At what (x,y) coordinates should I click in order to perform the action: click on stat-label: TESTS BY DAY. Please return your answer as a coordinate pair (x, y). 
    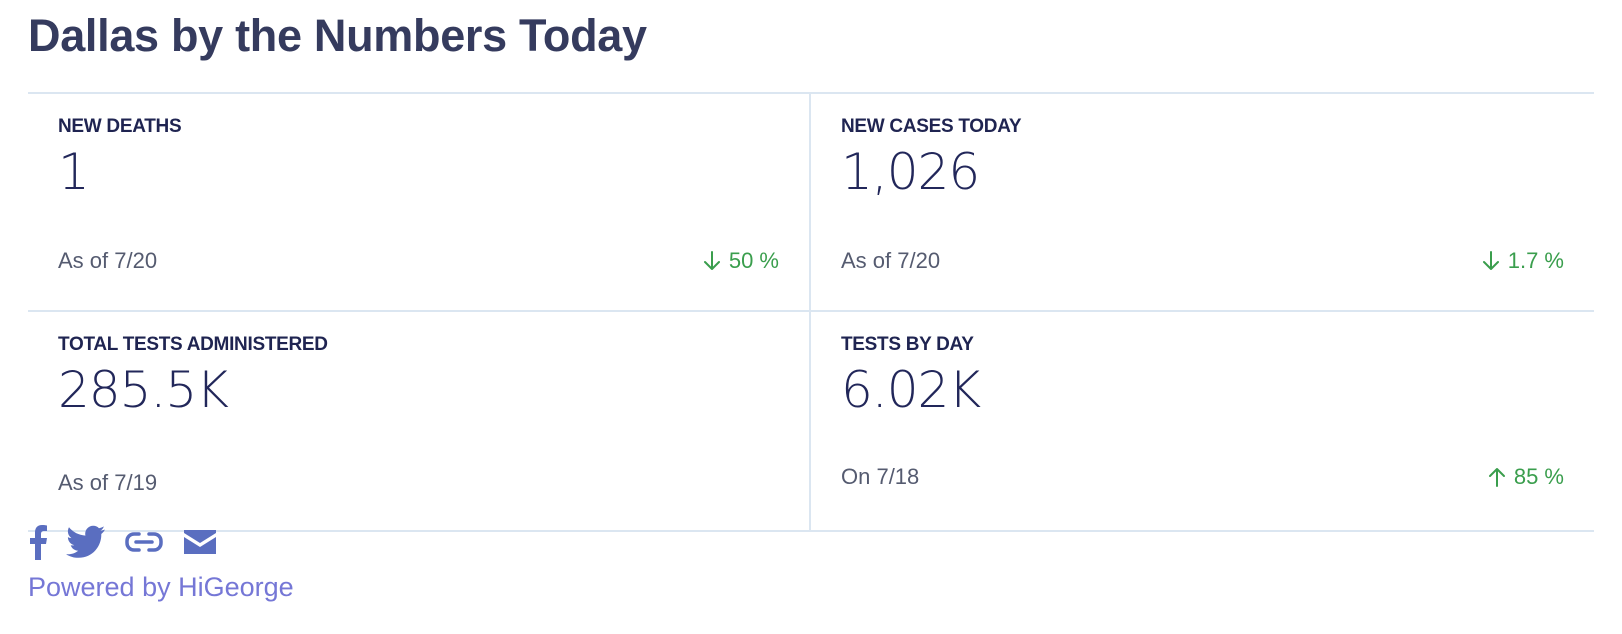
    Looking at the image, I should click on (907, 344).